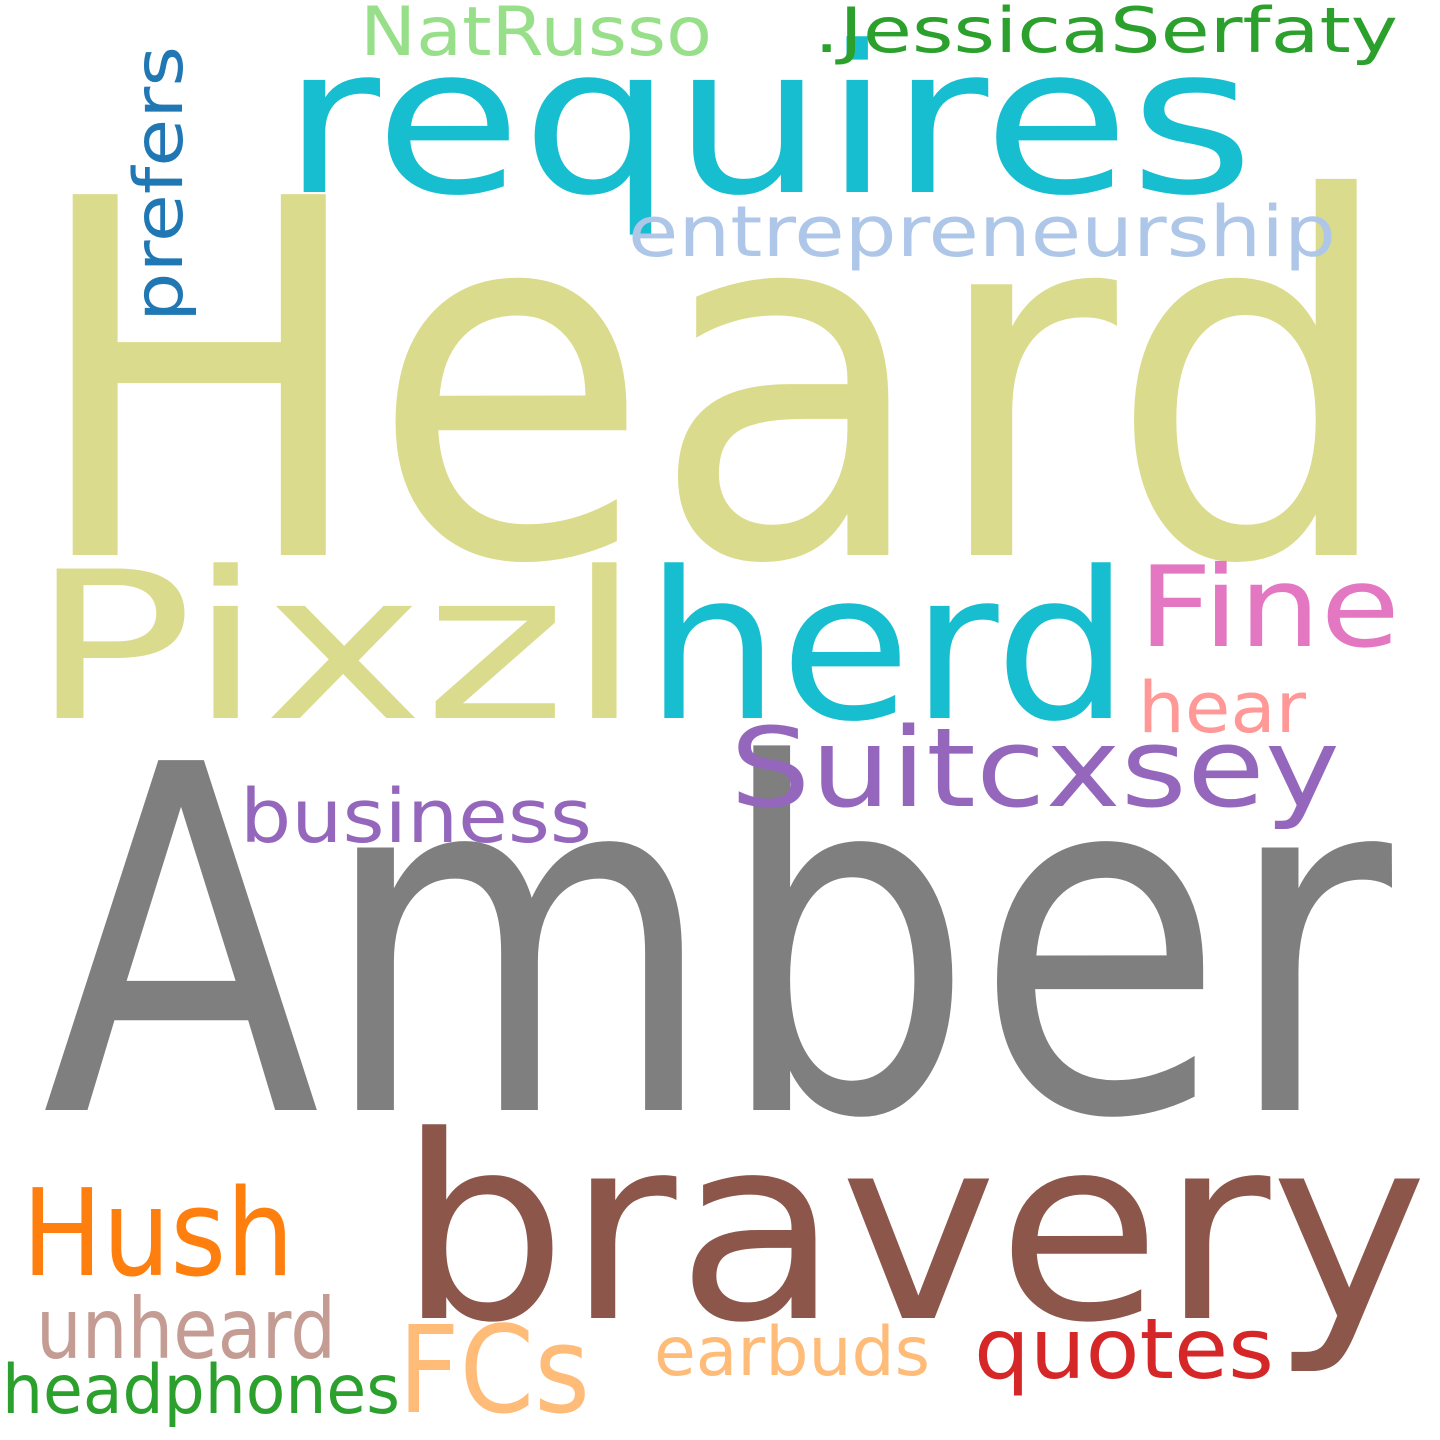 The image size is (1440, 1440). Describe the element at coordinates (1269, 608) in the screenshot. I see `word-fine: Fine` at that location.